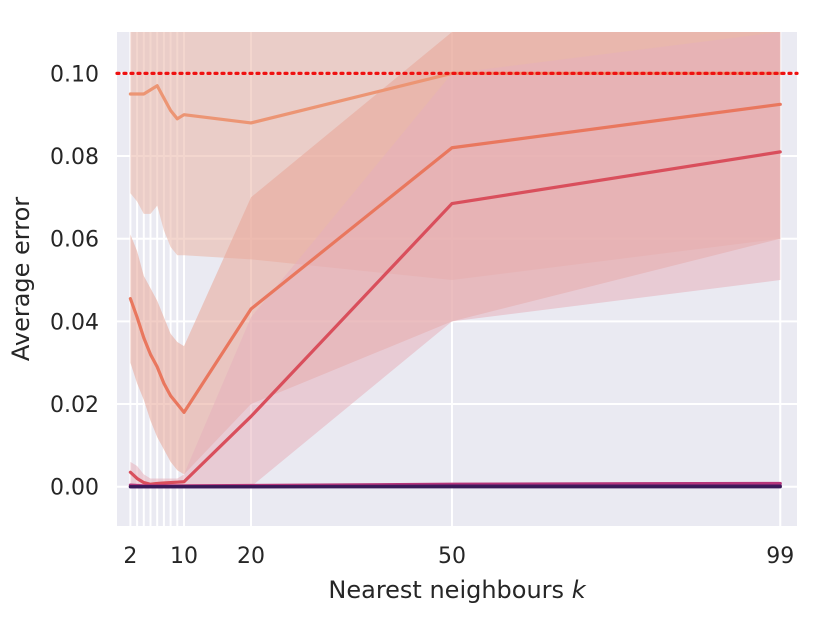 This screenshot has height=623, width=830. Describe the element at coordinates (74, 322) in the screenshot. I see `y-tick-label-2: 0.04` at that location.